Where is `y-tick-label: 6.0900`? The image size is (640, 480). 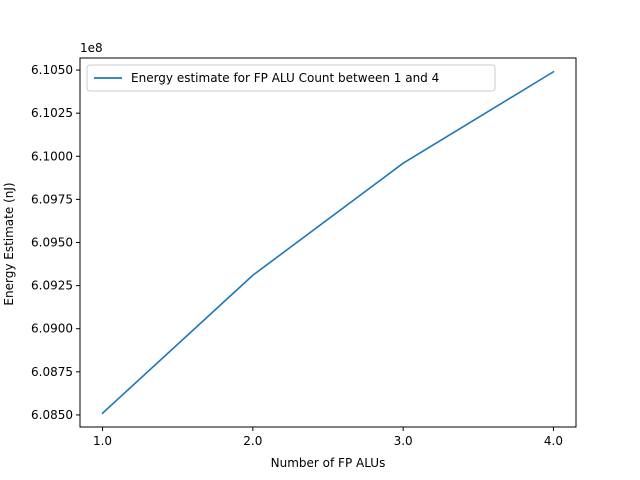 y-tick-label: 6.0900 is located at coordinates (52, 329).